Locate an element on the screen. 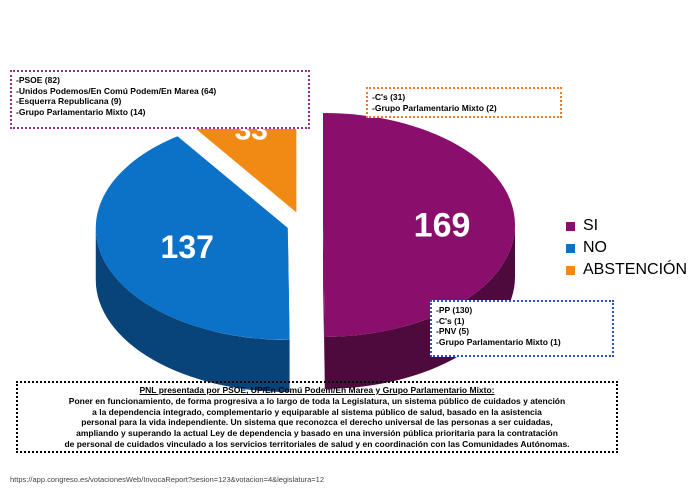 Image resolution: width=696 pixels, height=492 pixels. no-breakdown-line: -PNV (5) is located at coordinates (453, 331).